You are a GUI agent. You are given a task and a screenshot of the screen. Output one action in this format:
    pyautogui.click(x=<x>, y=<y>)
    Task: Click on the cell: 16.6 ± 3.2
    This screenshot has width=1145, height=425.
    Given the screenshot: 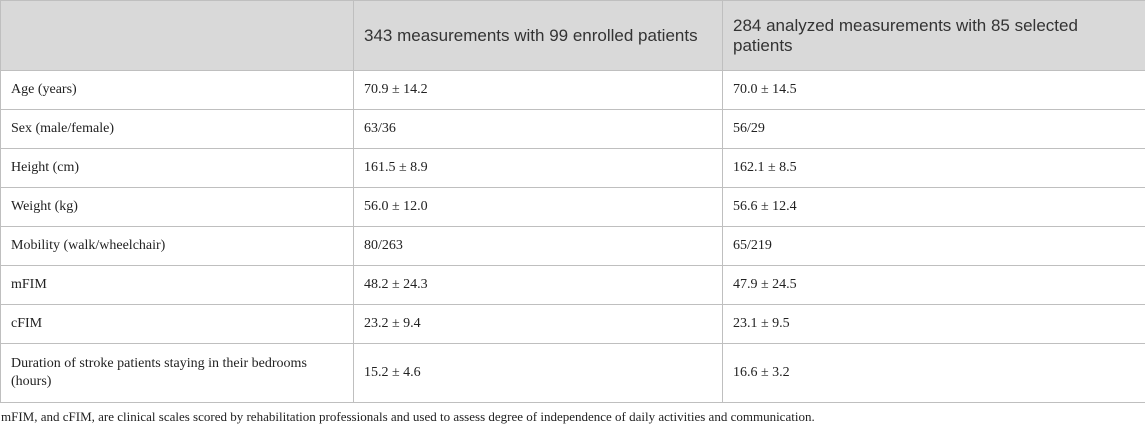 What is the action you would take?
    pyautogui.click(x=934, y=373)
    